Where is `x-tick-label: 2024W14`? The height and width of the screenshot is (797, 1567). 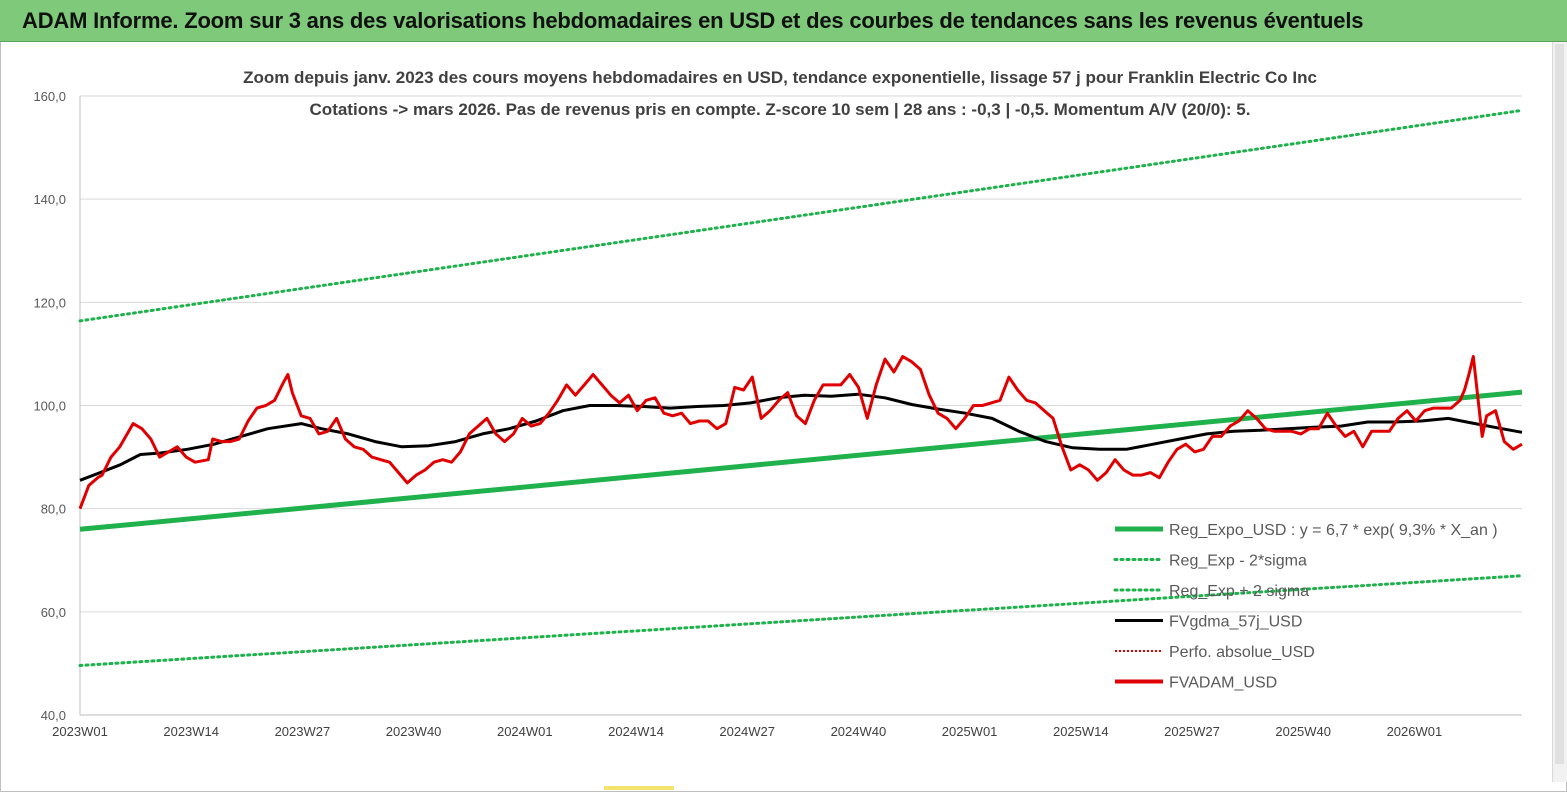 x-tick-label: 2024W14 is located at coordinates (636, 731).